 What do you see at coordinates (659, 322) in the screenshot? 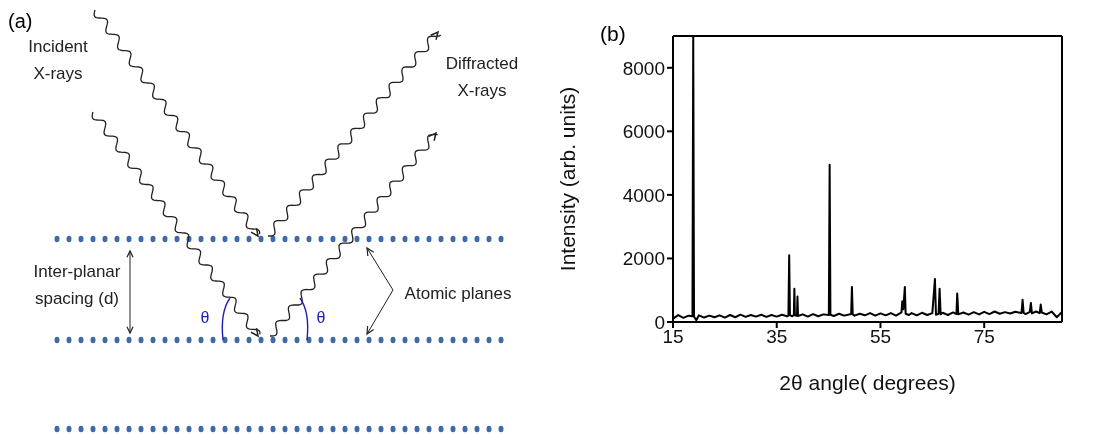
I see `y-tick-label: 0` at bounding box center [659, 322].